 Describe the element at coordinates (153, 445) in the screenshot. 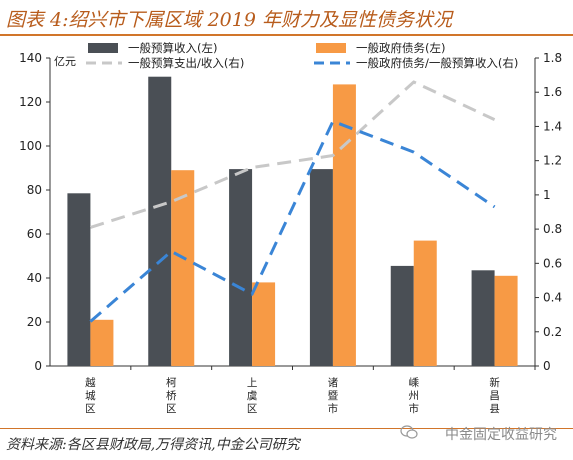

I see `source-note: 资料来源:各区县财政局,万得资讯,中金公司研究` at that location.